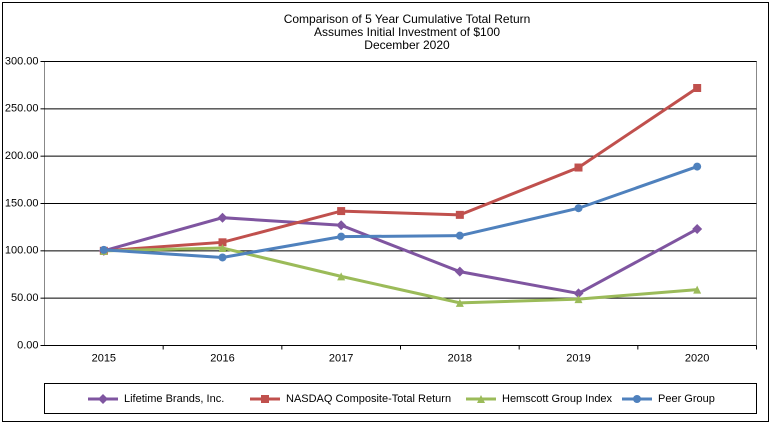 This screenshot has width=772, height=425. What do you see at coordinates (407, 32) in the screenshot?
I see `chart-subtitle: Assumes Initial Investment of $100` at bounding box center [407, 32].